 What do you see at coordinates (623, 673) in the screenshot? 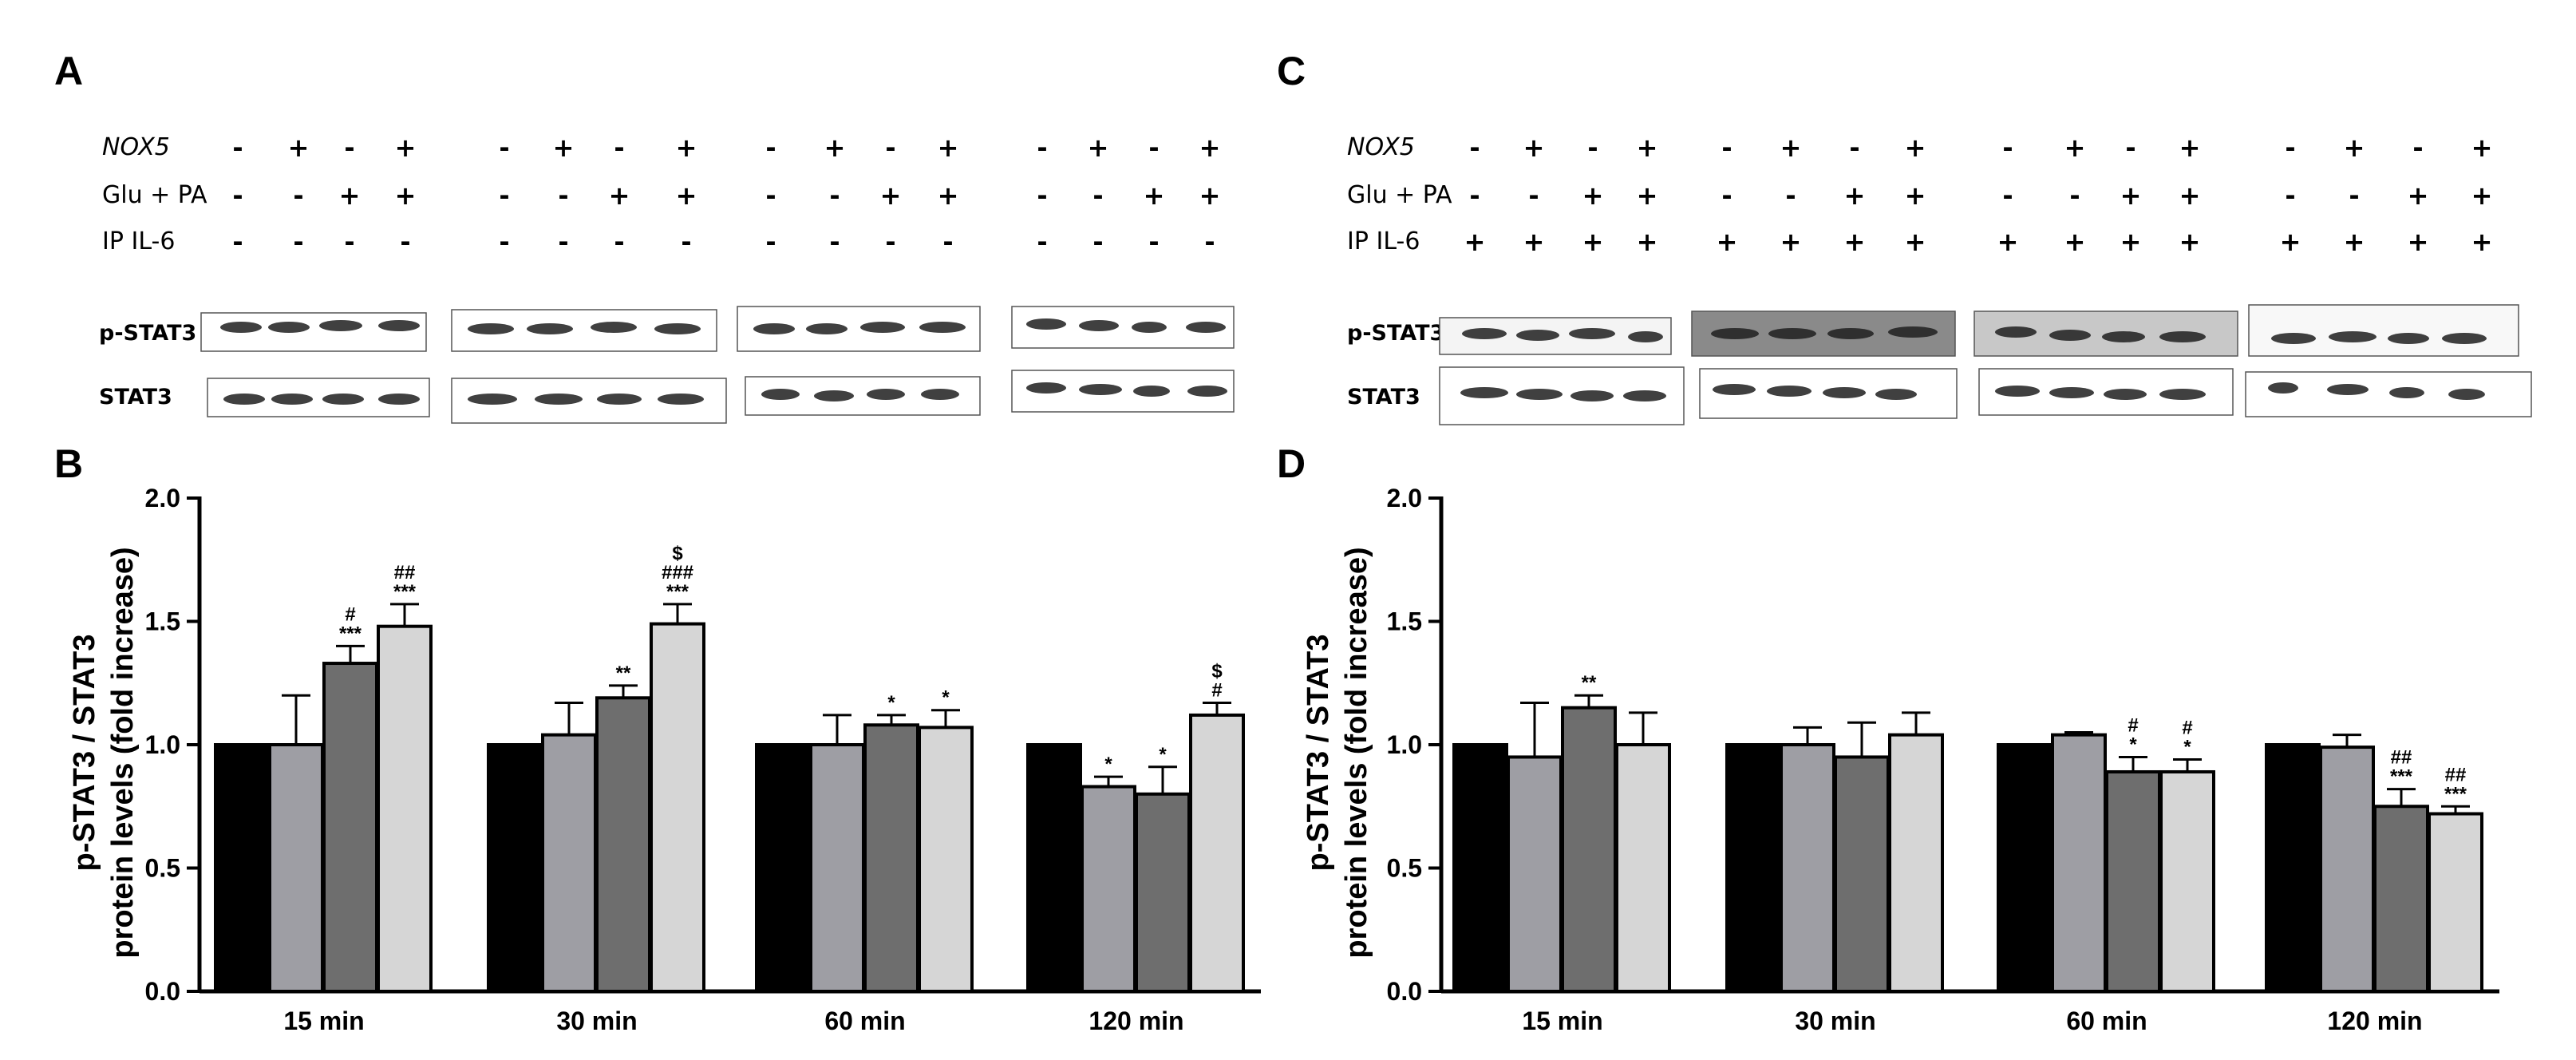
I see `significance-marker: **` at bounding box center [623, 673].